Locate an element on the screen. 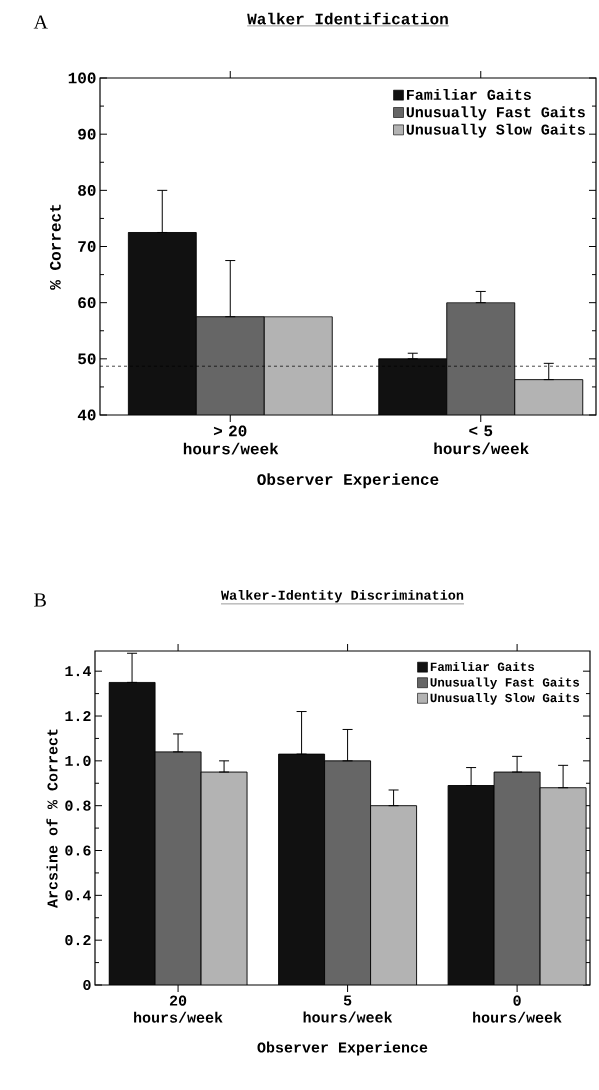  y-tick-label: 1.0 is located at coordinates (78, 760).